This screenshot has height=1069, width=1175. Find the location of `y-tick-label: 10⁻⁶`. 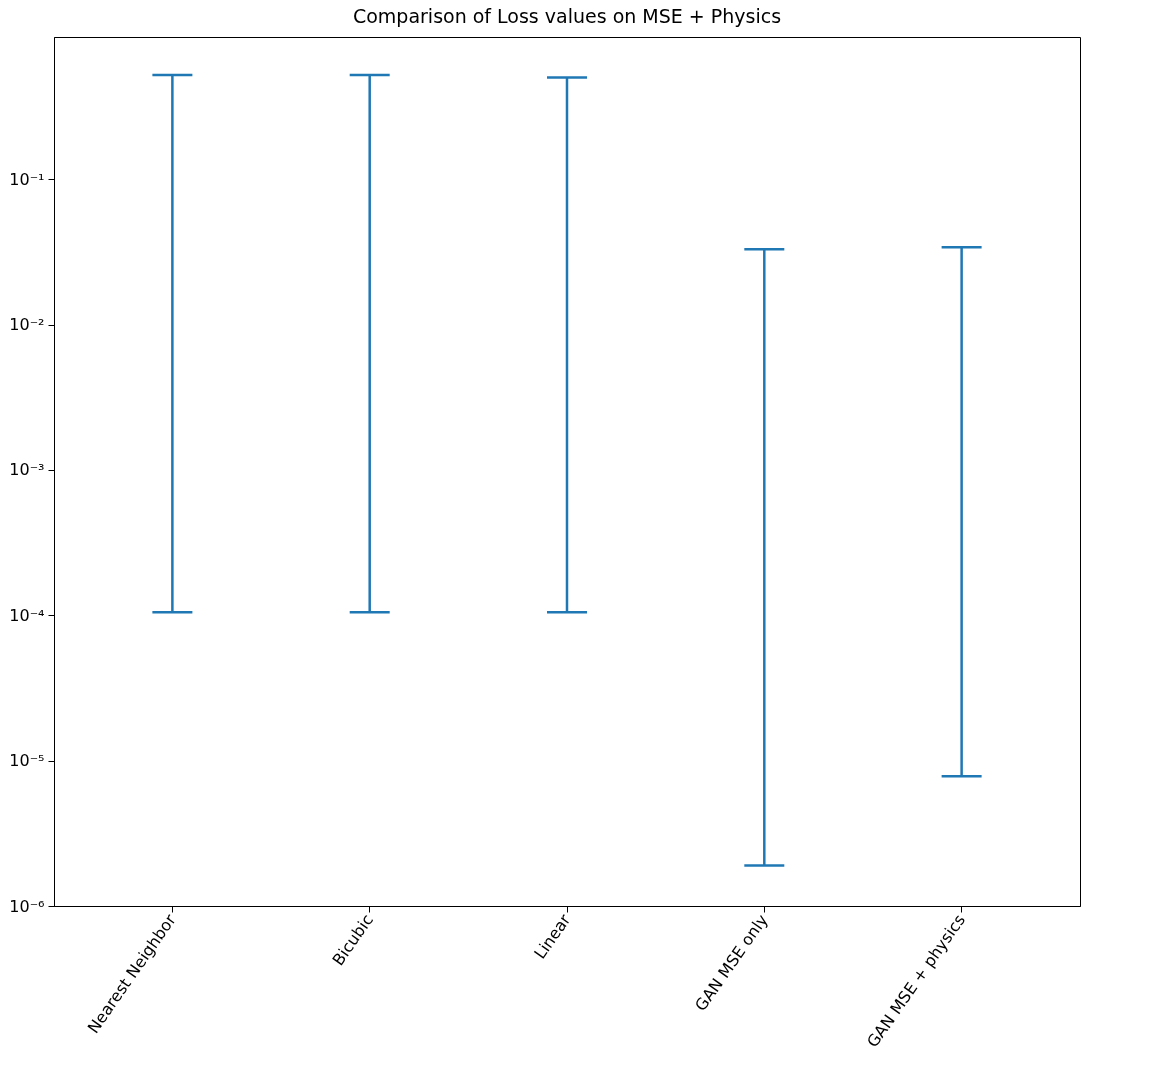

y-tick-label: 10⁻⁶ is located at coordinates (27, 906).